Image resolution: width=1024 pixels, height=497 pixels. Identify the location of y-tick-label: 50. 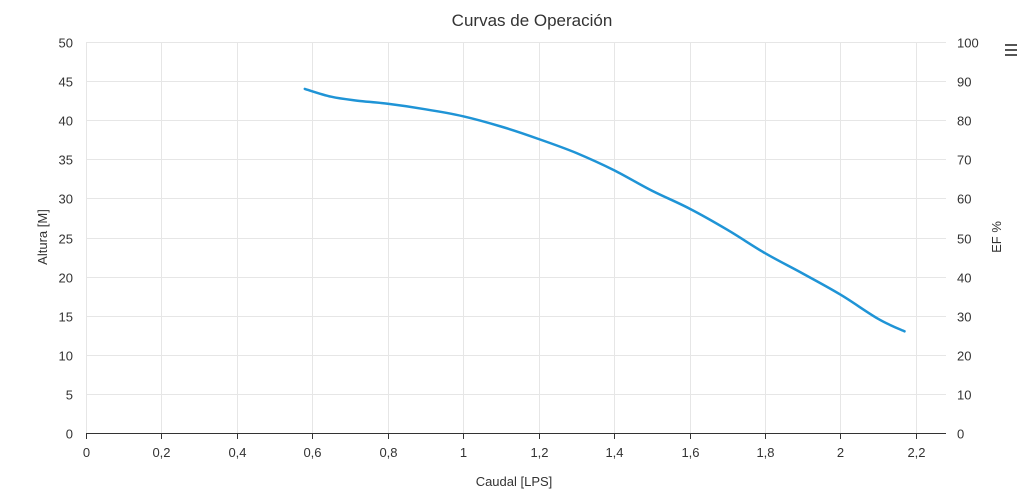
(66, 43).